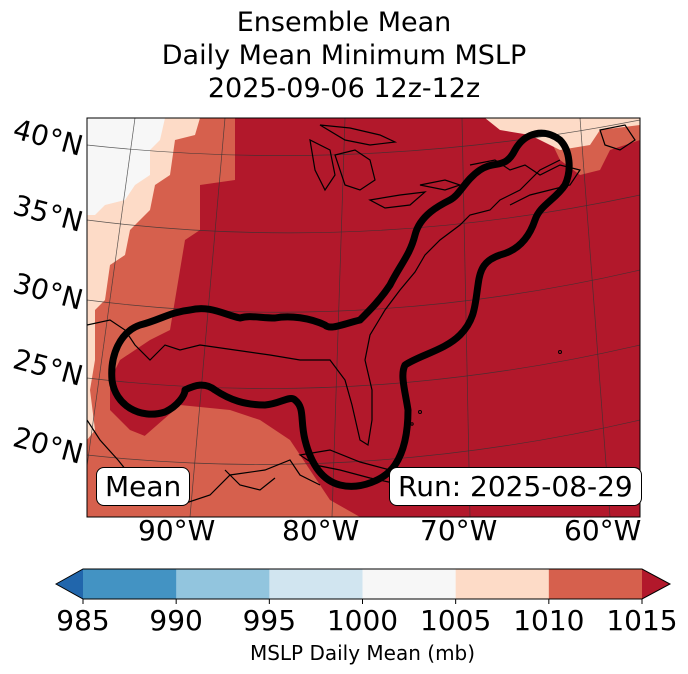 The height and width of the screenshot is (674, 688). I want to click on colorbar-segments, so click(363, 586).